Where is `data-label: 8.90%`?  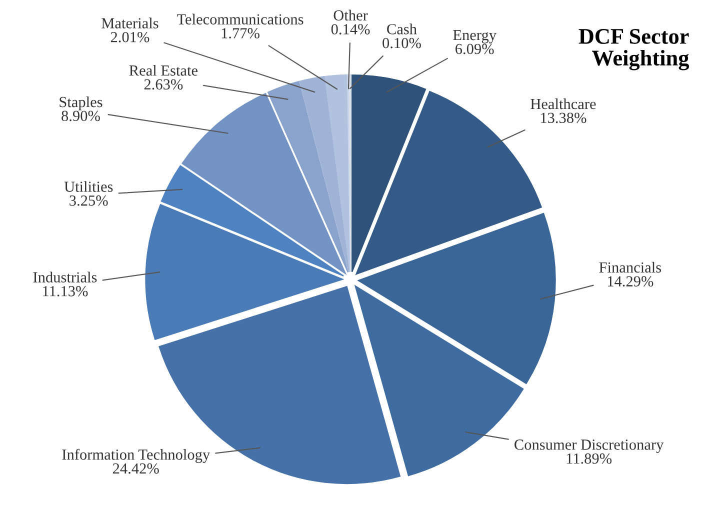
data-label: 8.90% is located at coordinates (81, 116).